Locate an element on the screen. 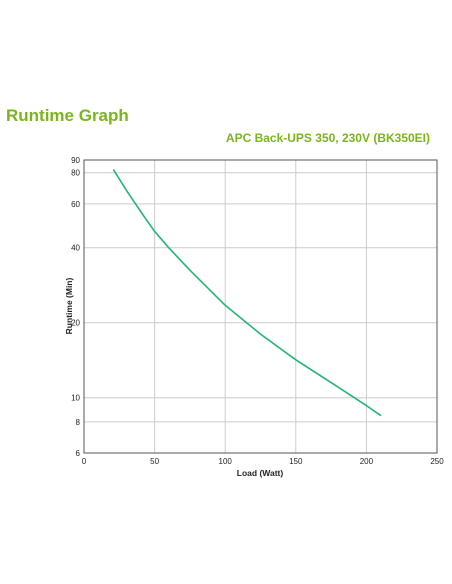  y-tick-label: 6 is located at coordinates (78, 453).